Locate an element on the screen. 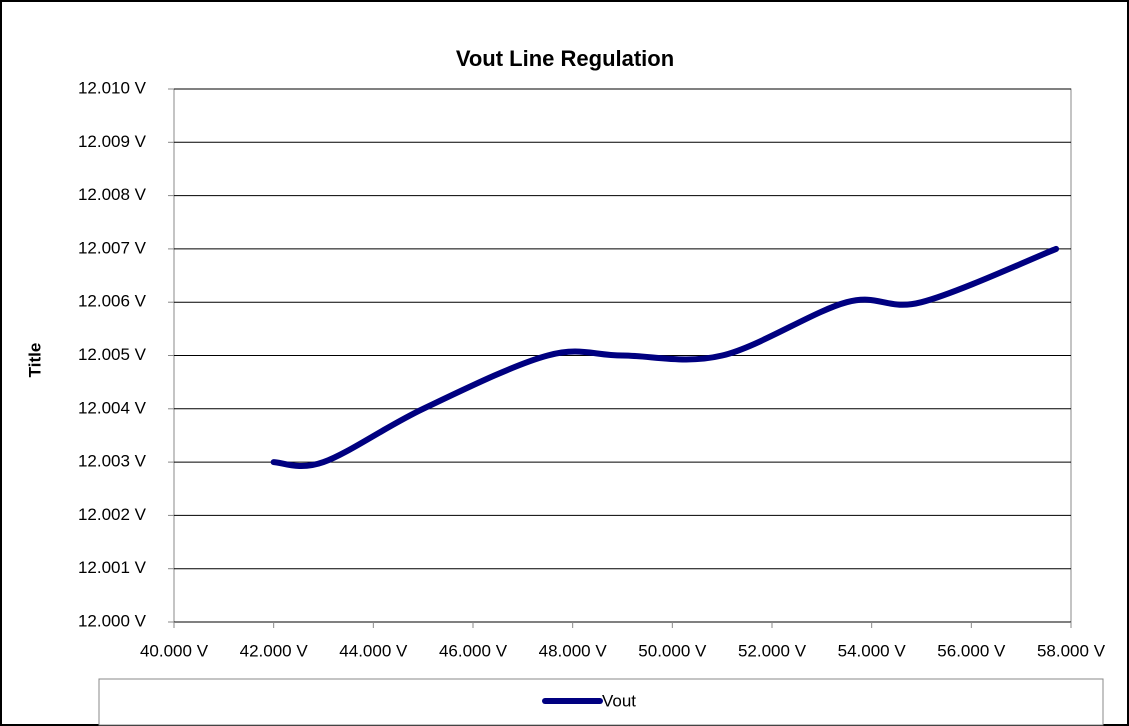 The width and height of the screenshot is (1129, 726). y-tick-label: 12.006 V is located at coordinates (112, 301).